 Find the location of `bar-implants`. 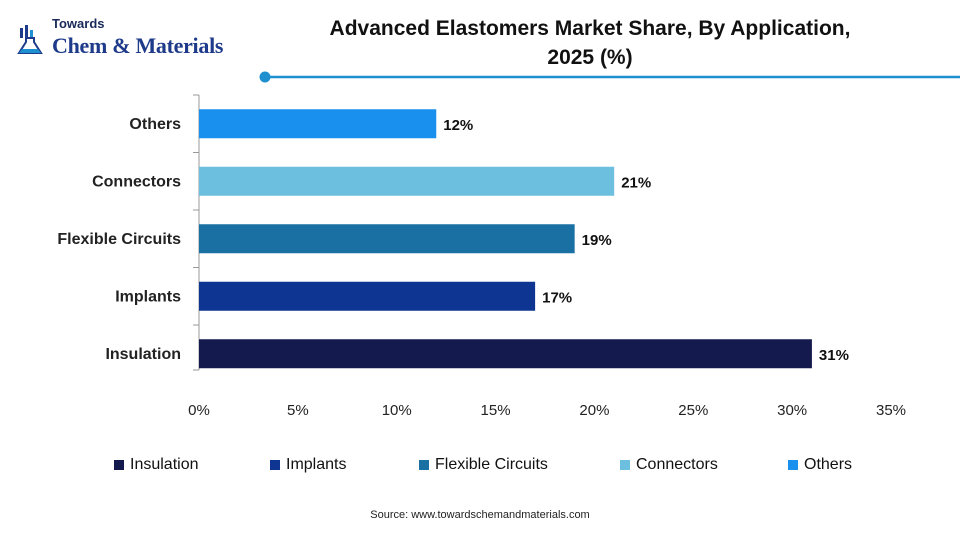

bar-implants is located at coordinates (367, 296).